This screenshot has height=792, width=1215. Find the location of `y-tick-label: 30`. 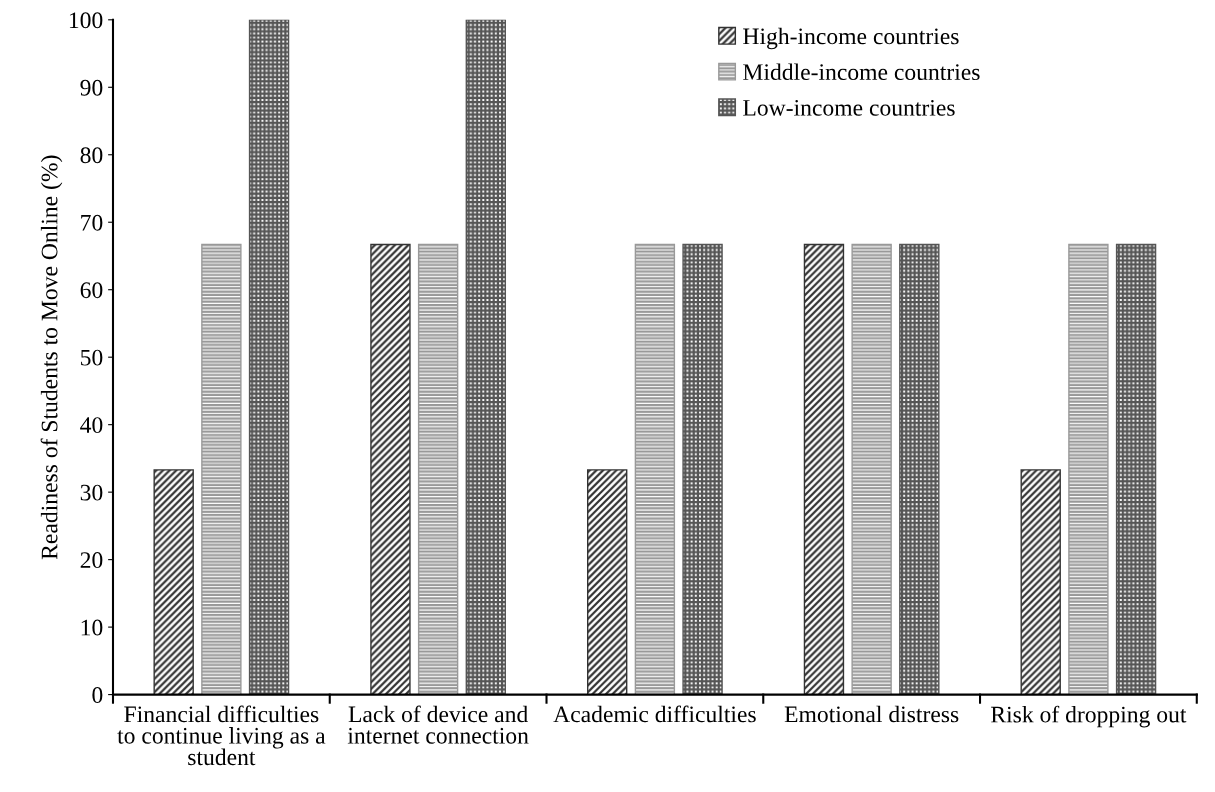

y-tick-label: 30 is located at coordinates (91, 492).